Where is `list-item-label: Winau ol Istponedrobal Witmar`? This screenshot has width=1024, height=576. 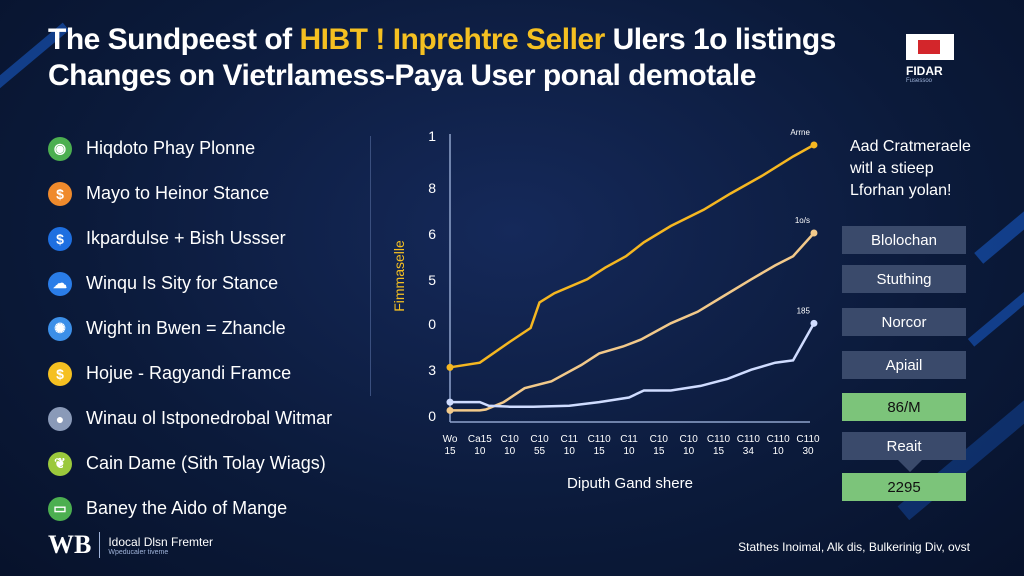
list-item-label: Winau ol Istponedrobal Witmar is located at coordinates (209, 418).